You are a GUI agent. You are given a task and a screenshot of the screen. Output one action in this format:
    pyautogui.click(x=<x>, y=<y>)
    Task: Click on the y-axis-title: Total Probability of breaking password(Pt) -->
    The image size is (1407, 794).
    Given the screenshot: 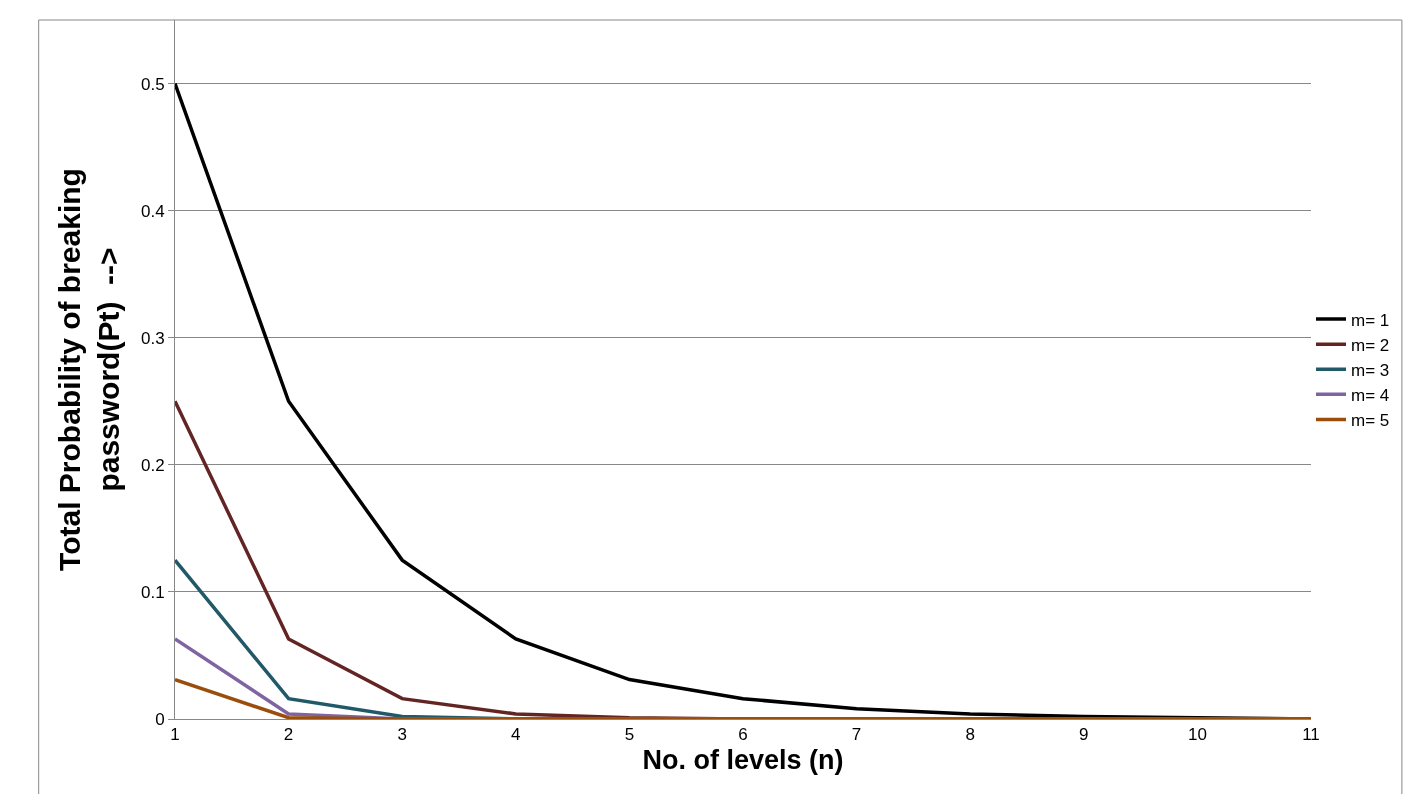 What is the action you would take?
    pyautogui.click(x=88, y=369)
    